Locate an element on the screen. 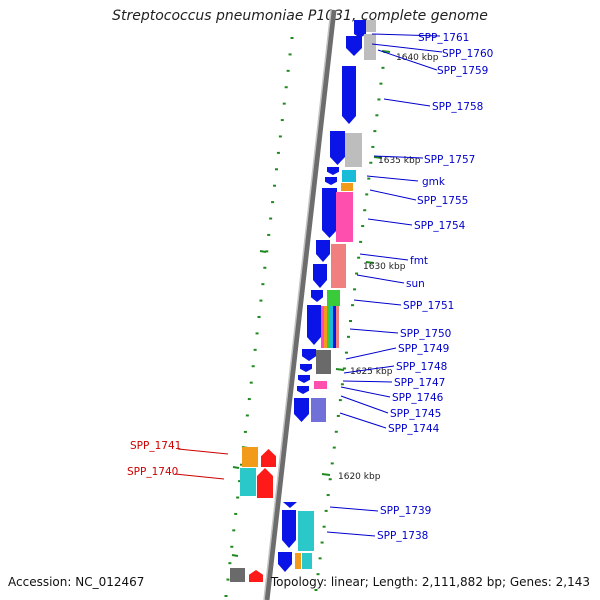 The width and height of the screenshot is (600, 600). gene-label: SPP_1751 is located at coordinates (428, 306).